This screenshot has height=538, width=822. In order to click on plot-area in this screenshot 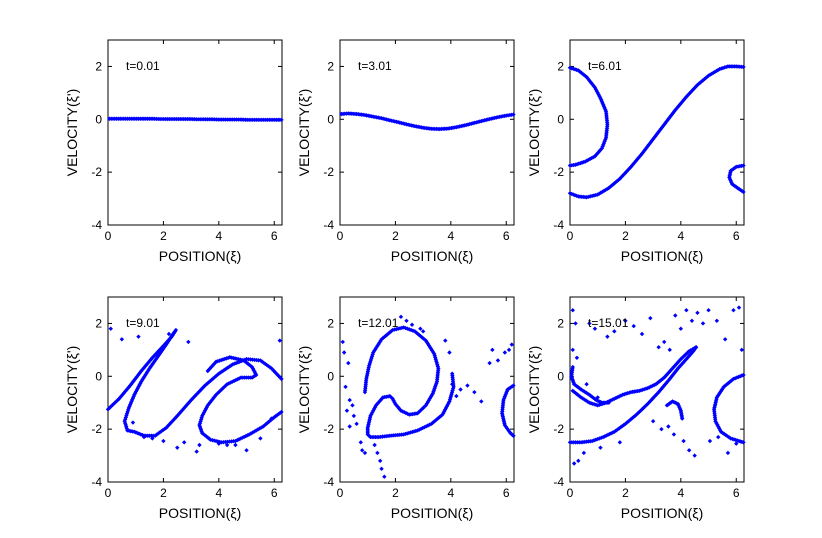, I will do `click(427, 389)`.